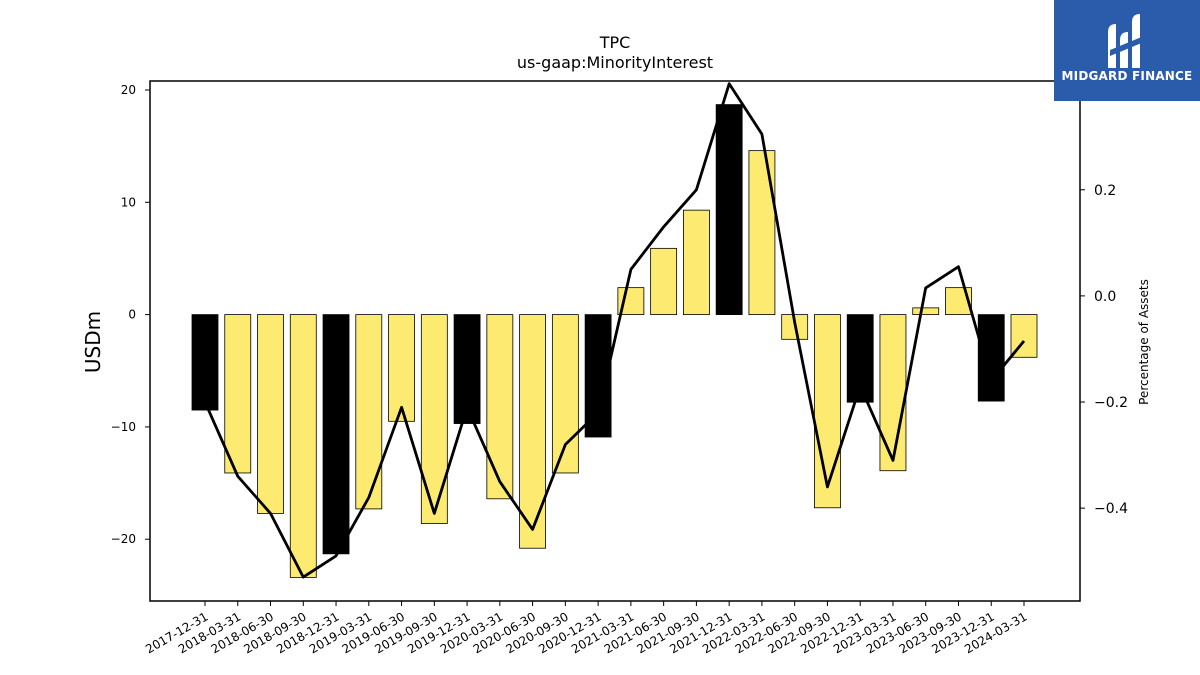  I want to click on chart-subtitle: us-gaap:MinorityInterest, so click(615, 62).